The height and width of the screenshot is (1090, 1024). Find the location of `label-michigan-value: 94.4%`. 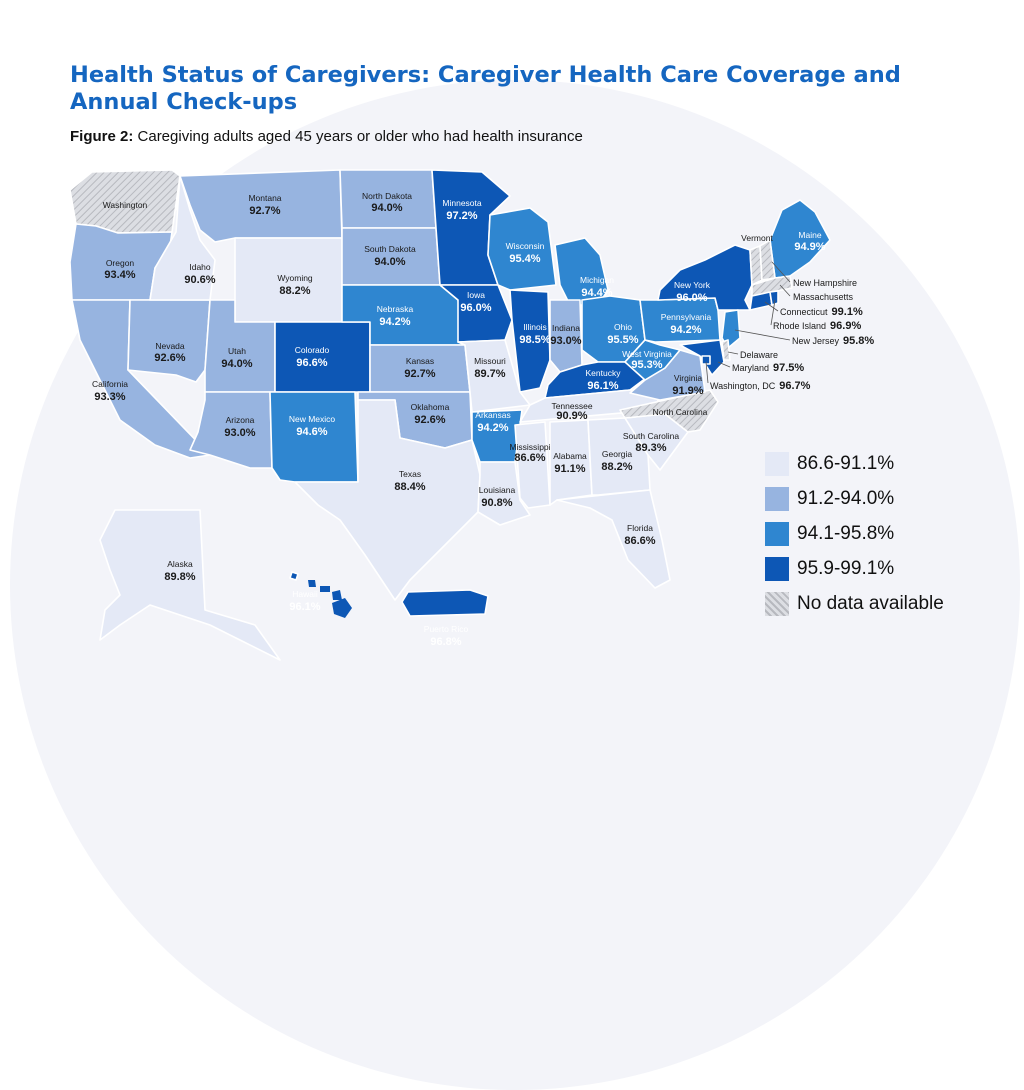

label-michigan-value: 94.4% is located at coordinates (596, 293).